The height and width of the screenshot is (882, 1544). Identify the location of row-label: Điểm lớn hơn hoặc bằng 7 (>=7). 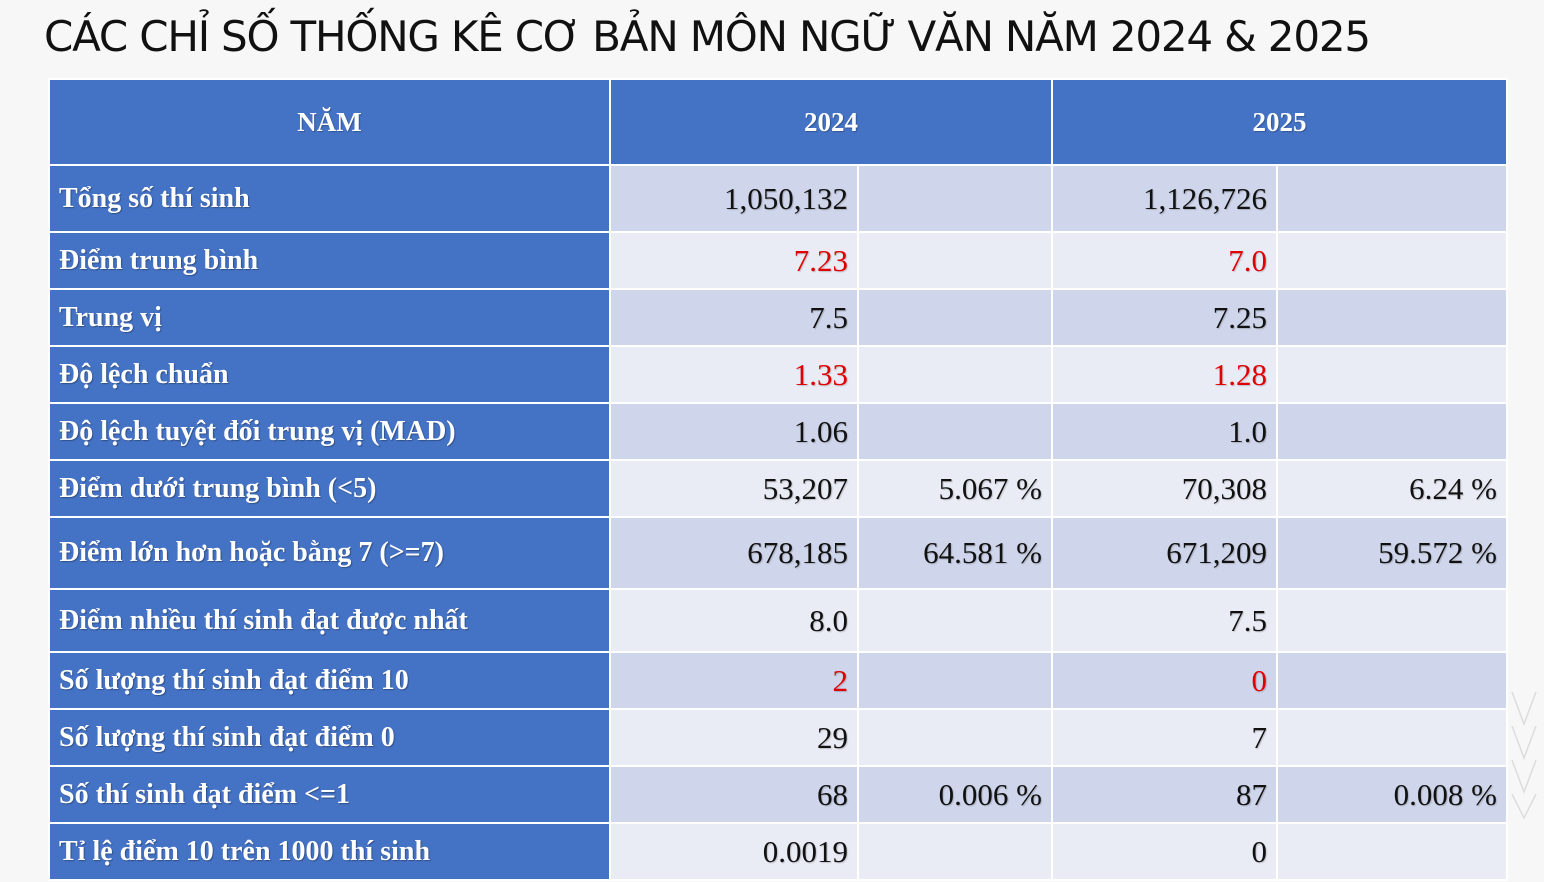
(329, 553).